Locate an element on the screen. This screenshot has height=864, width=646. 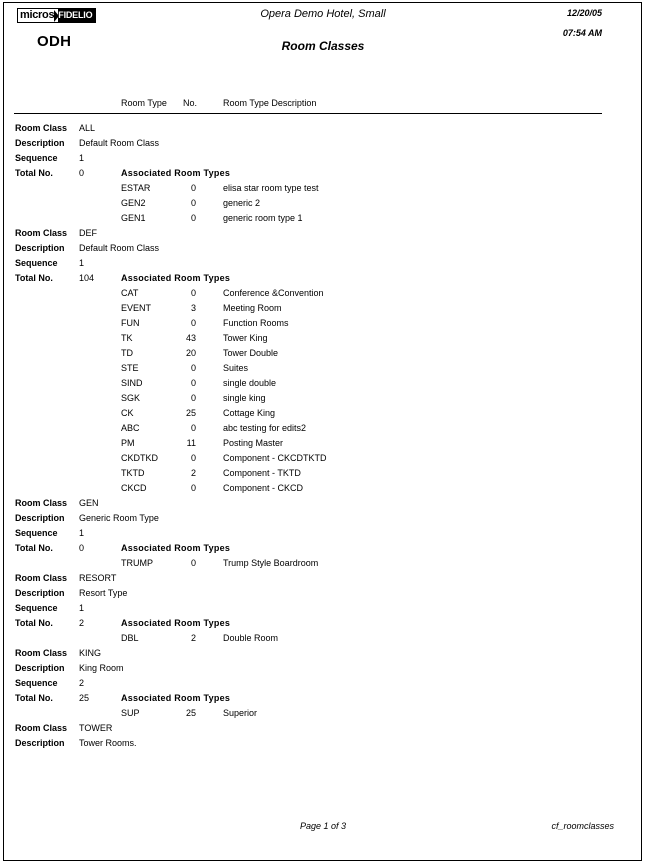
room-type-code: SGK is located at coordinates (131, 398).